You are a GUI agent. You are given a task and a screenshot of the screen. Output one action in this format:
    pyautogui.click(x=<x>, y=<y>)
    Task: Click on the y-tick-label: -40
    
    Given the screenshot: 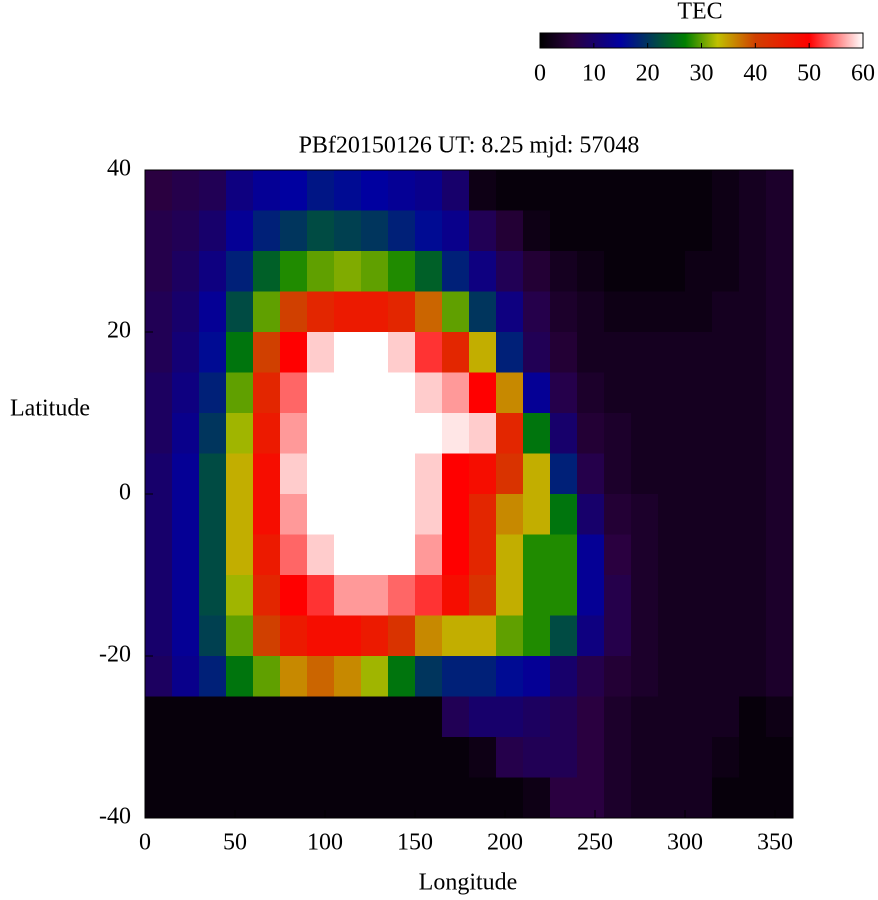 What is the action you would take?
    pyautogui.click(x=115, y=817)
    